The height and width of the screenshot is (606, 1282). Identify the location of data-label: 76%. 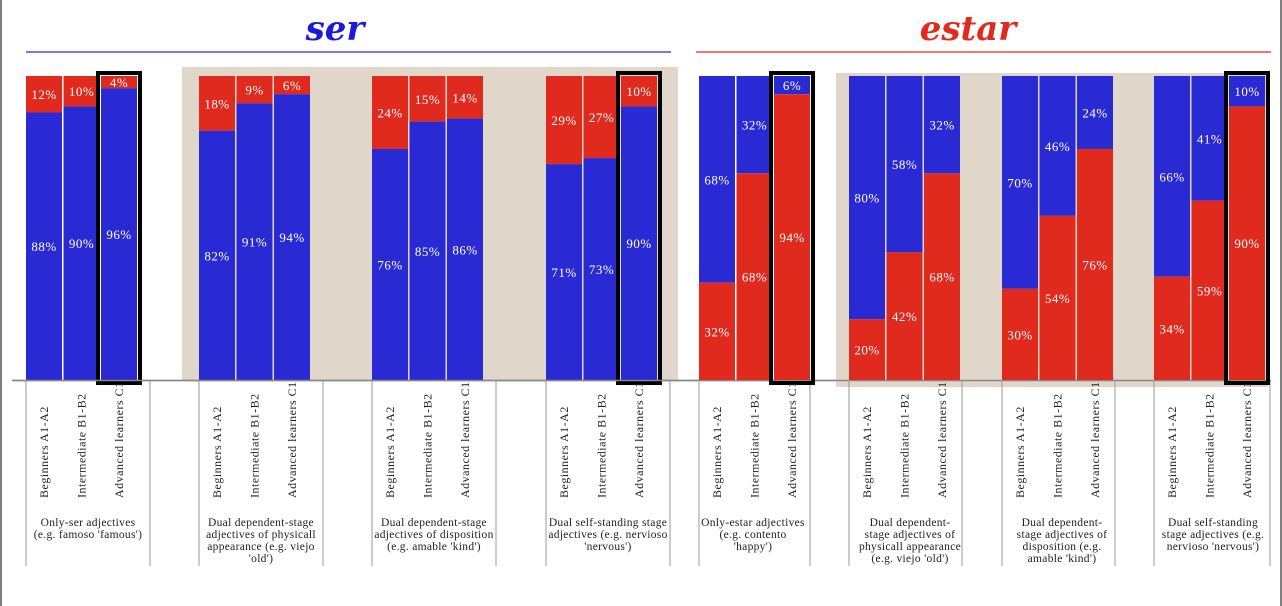
(389, 264).